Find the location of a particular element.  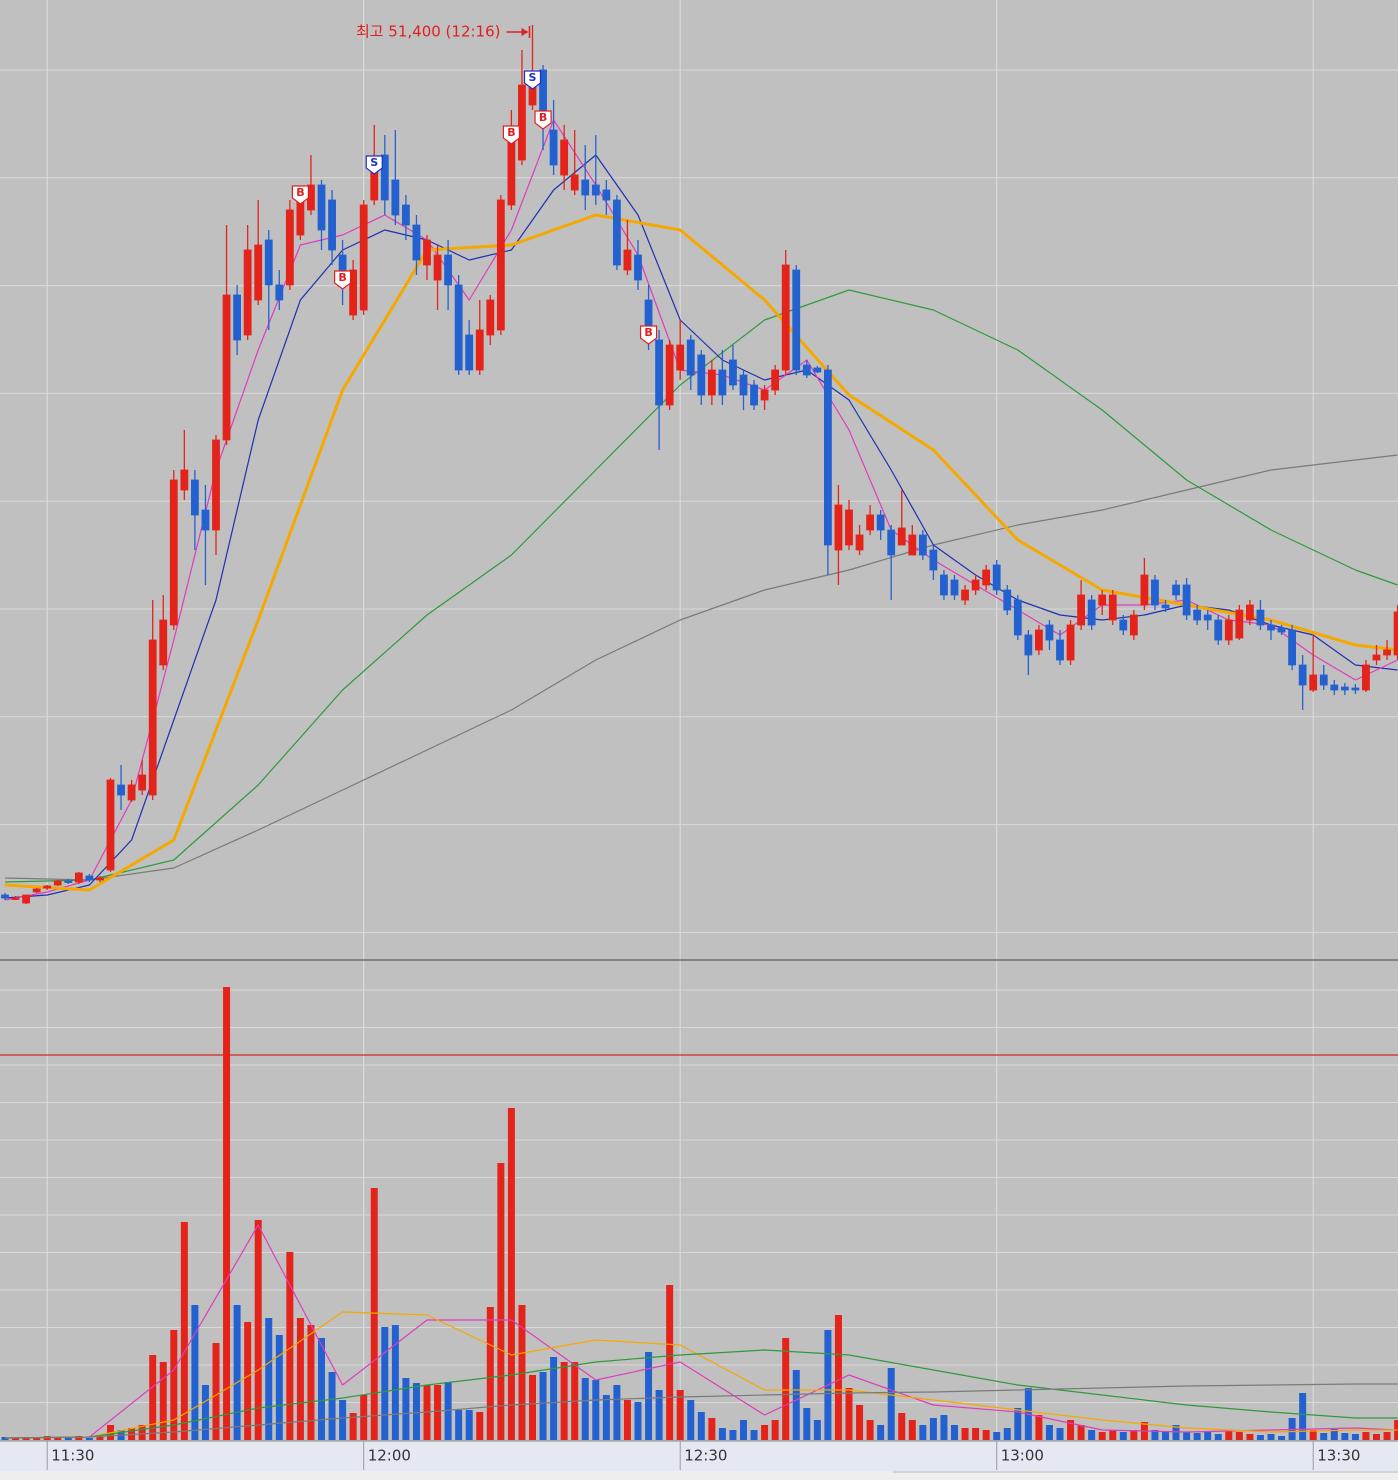

annotation-arrowhead is located at coordinates (525, 32).